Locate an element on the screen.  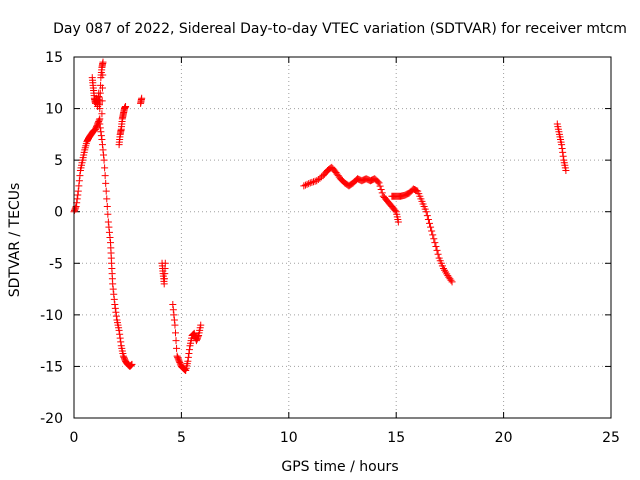
x-tick-label: 20 is located at coordinates (504, 438).